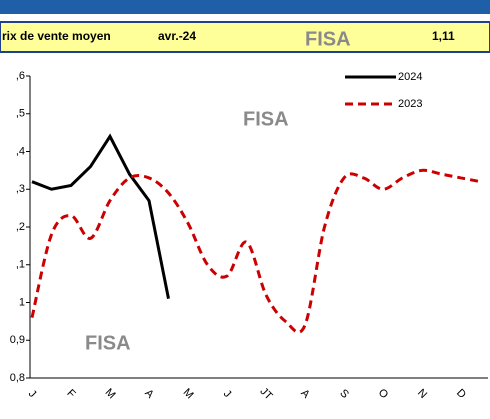 This screenshot has width=490, height=419. I want to click on legend-label: 2024, so click(410, 77).